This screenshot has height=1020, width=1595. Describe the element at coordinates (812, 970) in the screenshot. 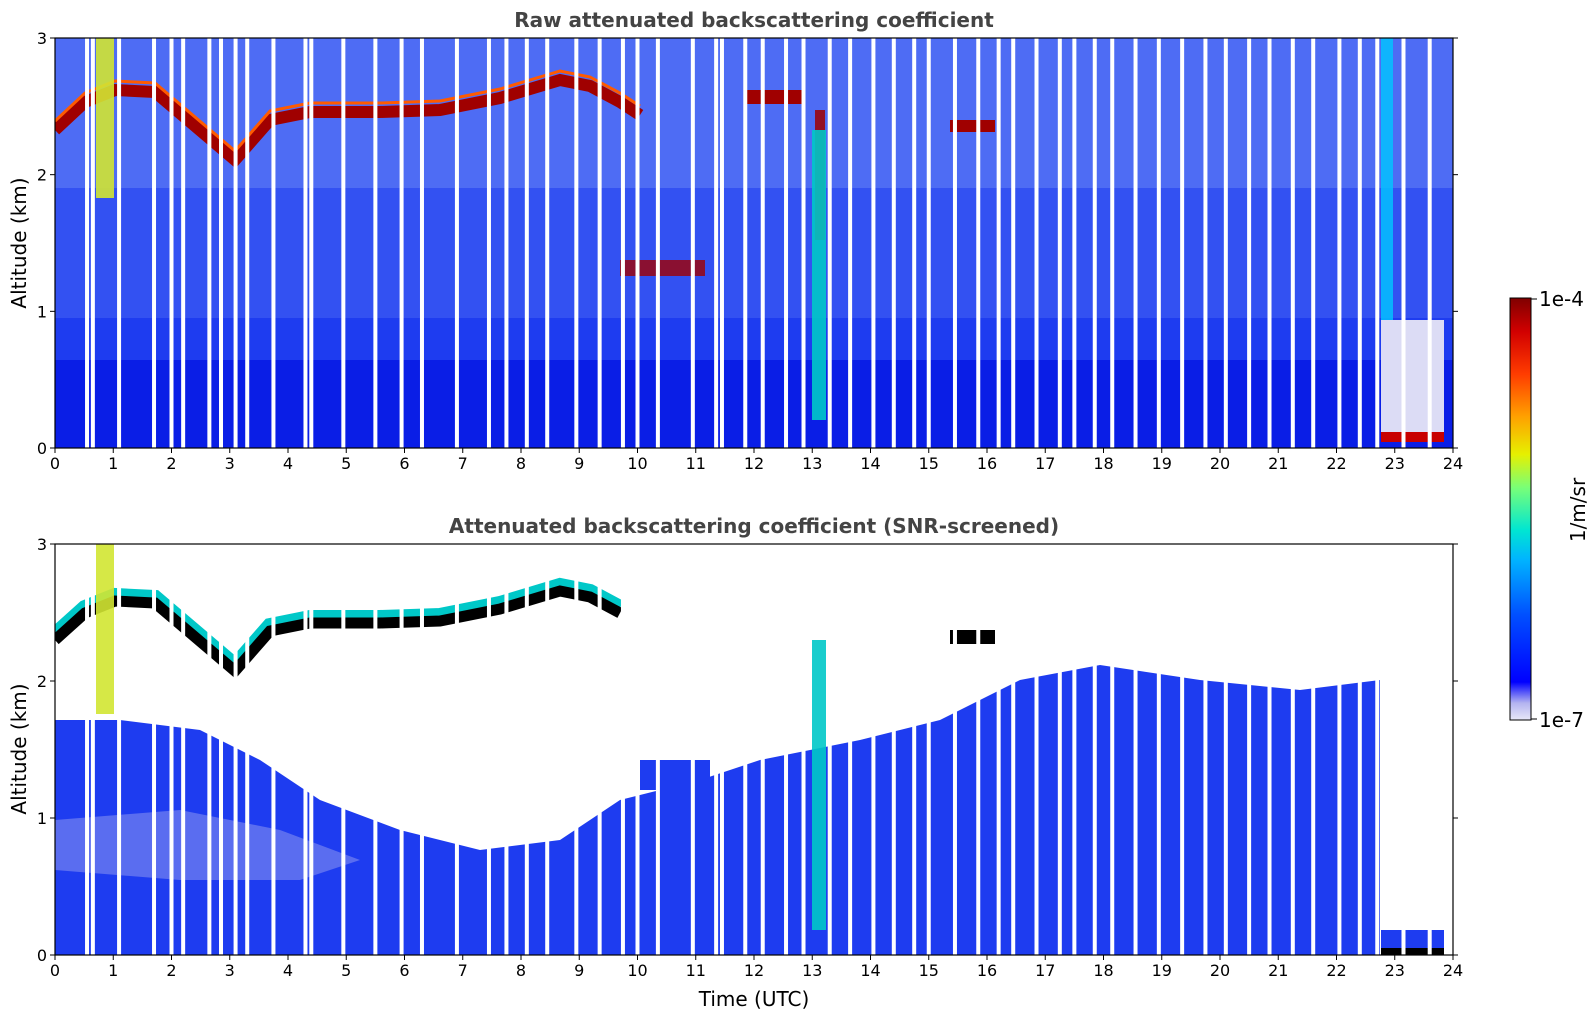

I see `x-tick-label: 13` at that location.